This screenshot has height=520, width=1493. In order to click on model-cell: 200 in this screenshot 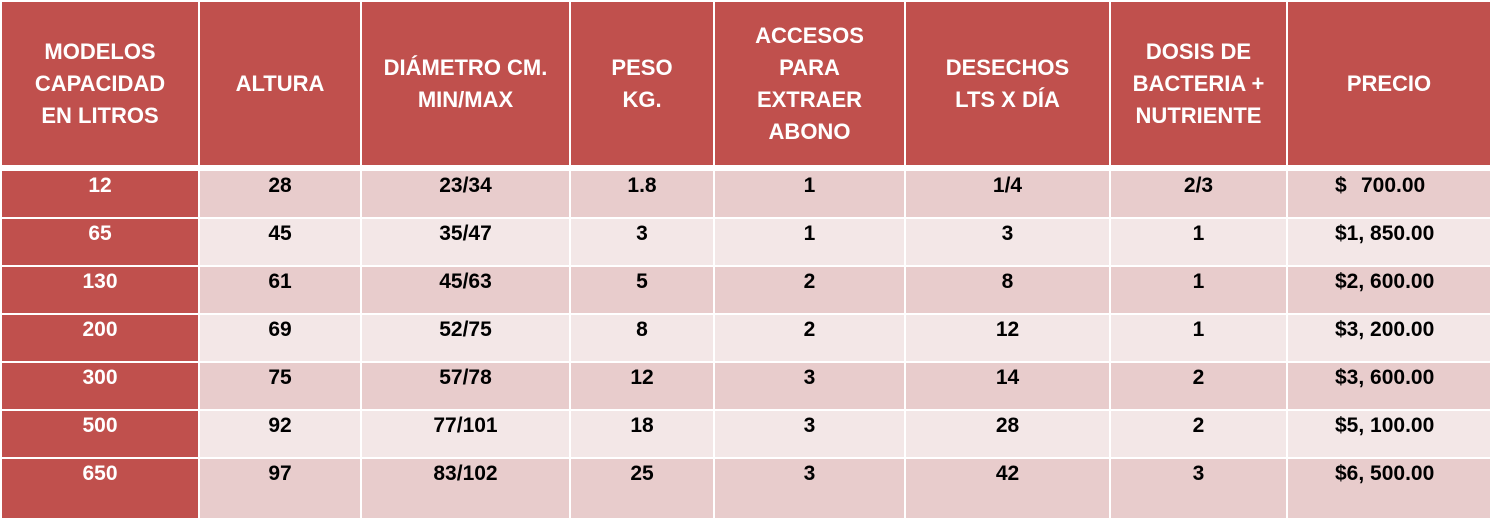, I will do `click(100, 338)`.